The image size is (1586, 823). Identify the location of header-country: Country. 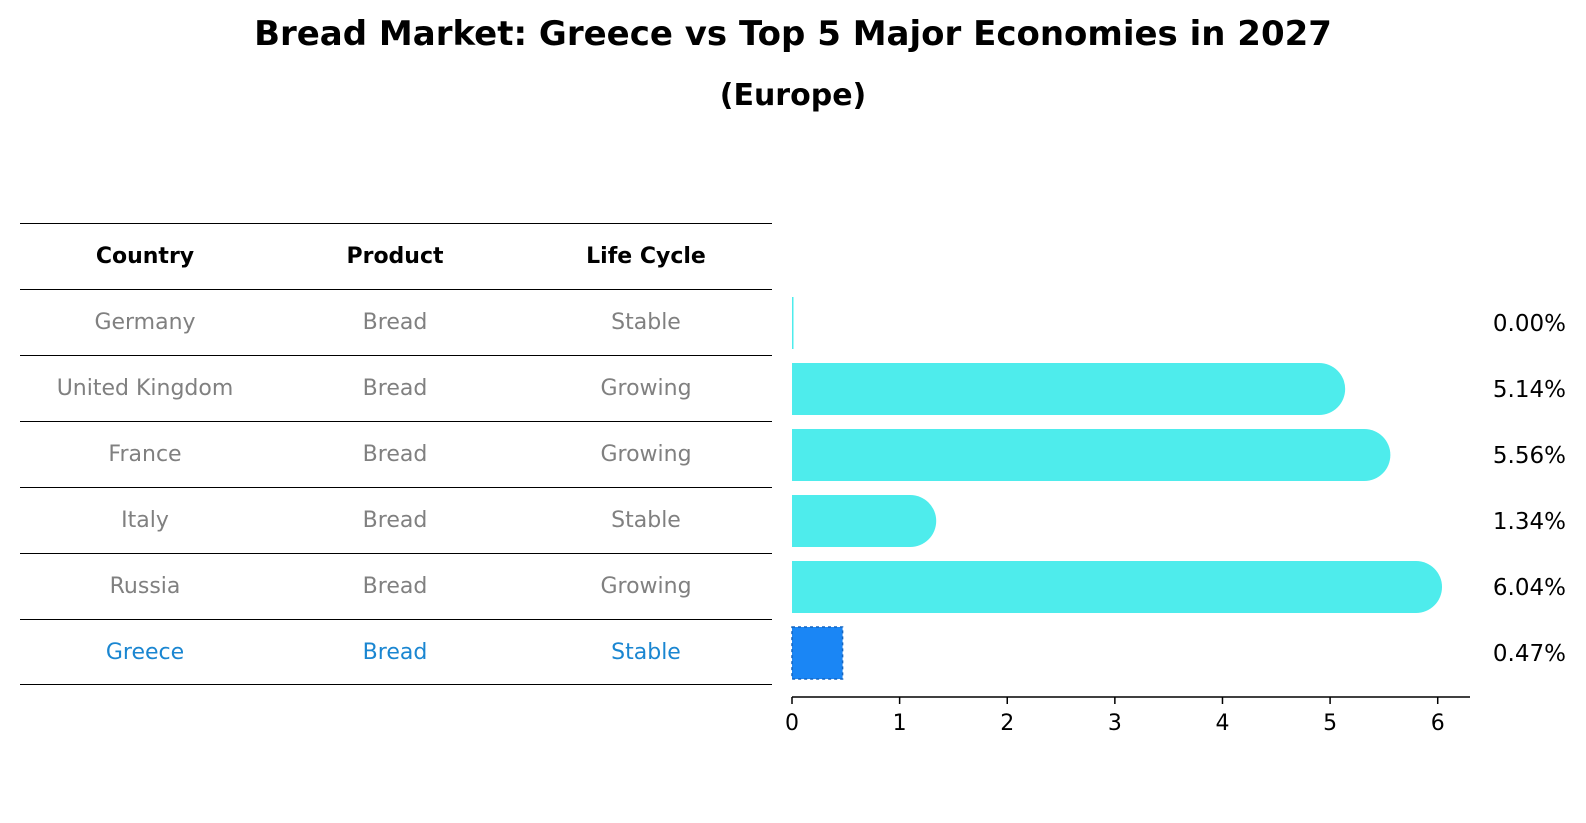
(145, 256).